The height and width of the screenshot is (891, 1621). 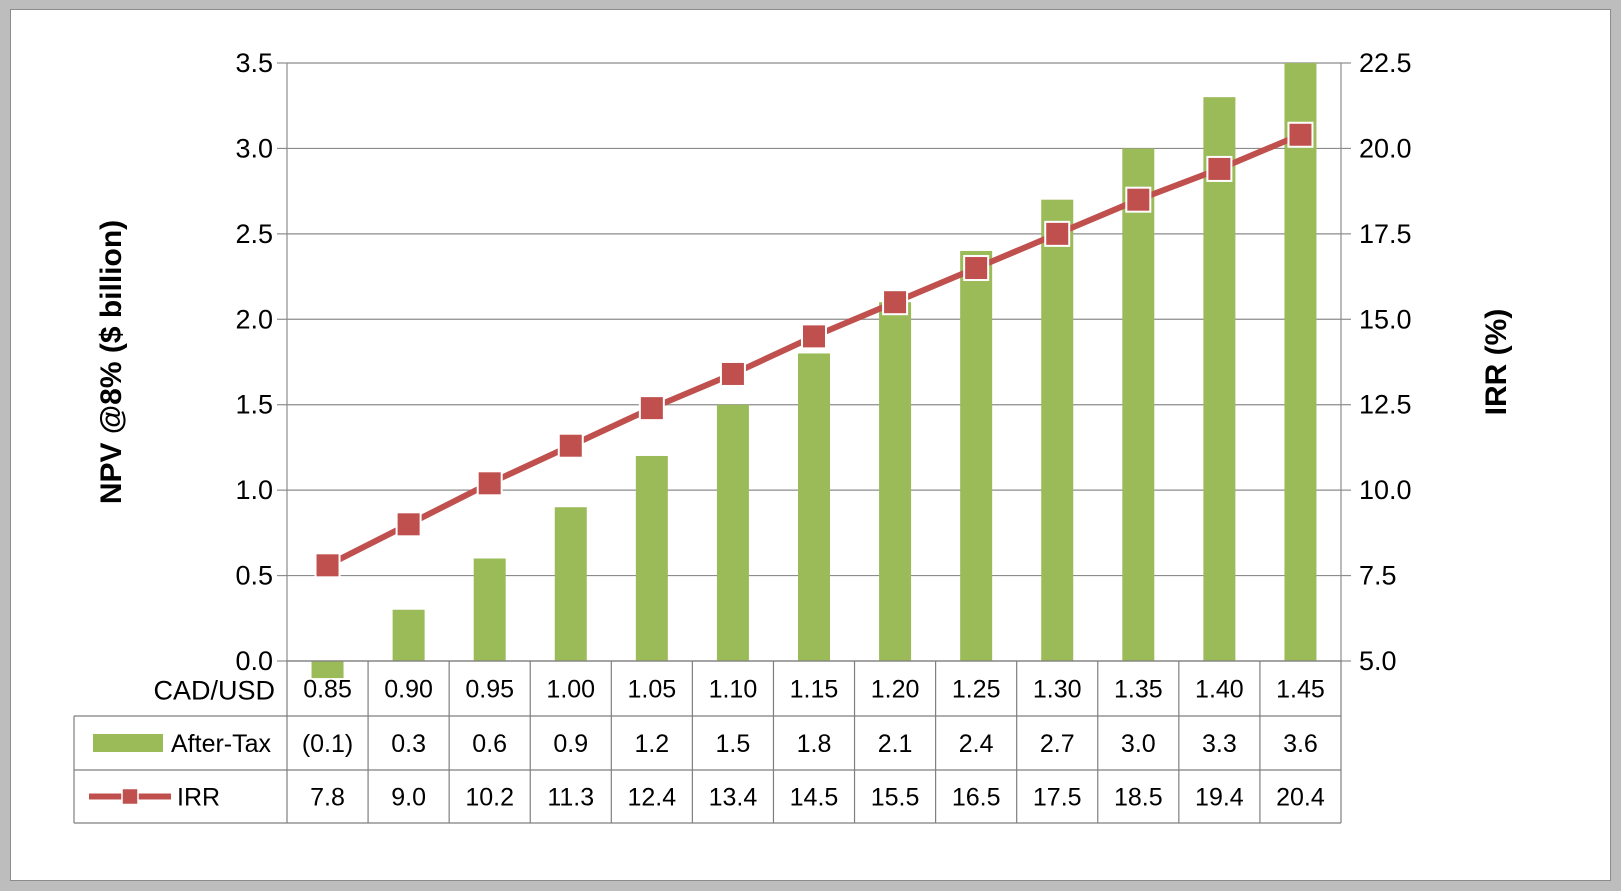 I want to click on y2-tick-label: 15.0, so click(x=1385, y=319).